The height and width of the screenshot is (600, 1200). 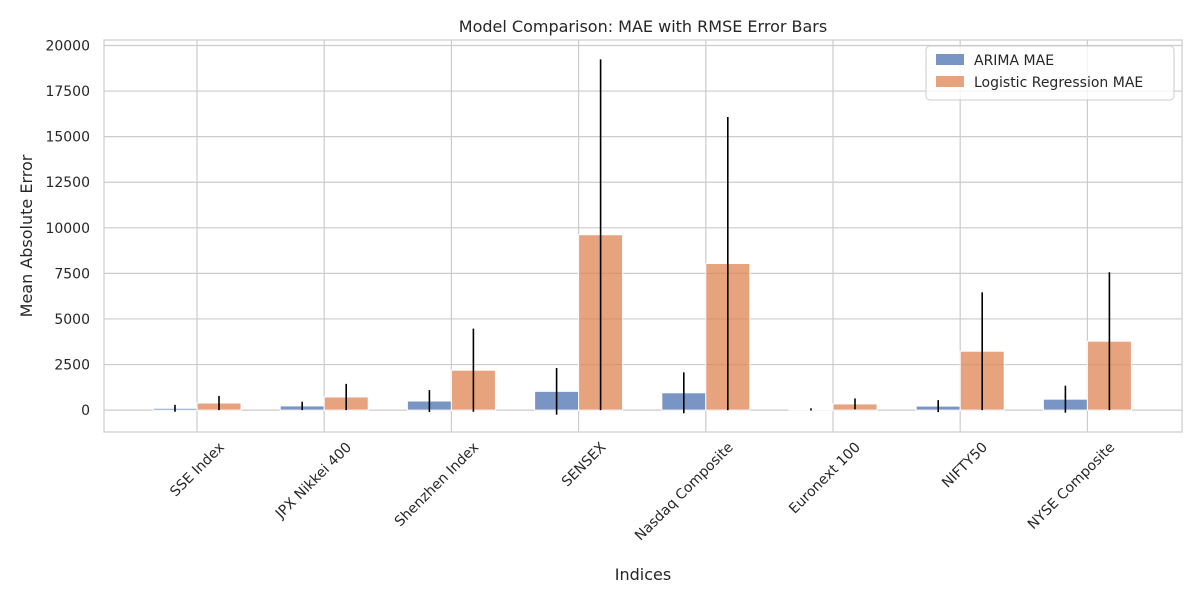 I want to click on y-tick-label: 15000, so click(x=67, y=138).